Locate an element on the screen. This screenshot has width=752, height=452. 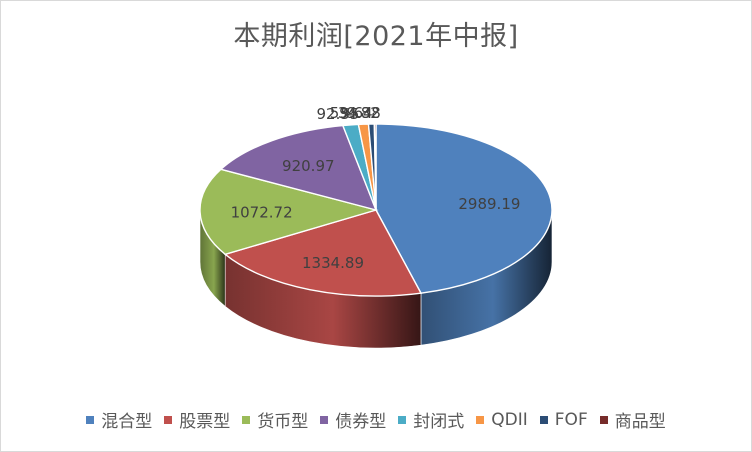
data-label-3: 920.97 is located at coordinates (308, 166).